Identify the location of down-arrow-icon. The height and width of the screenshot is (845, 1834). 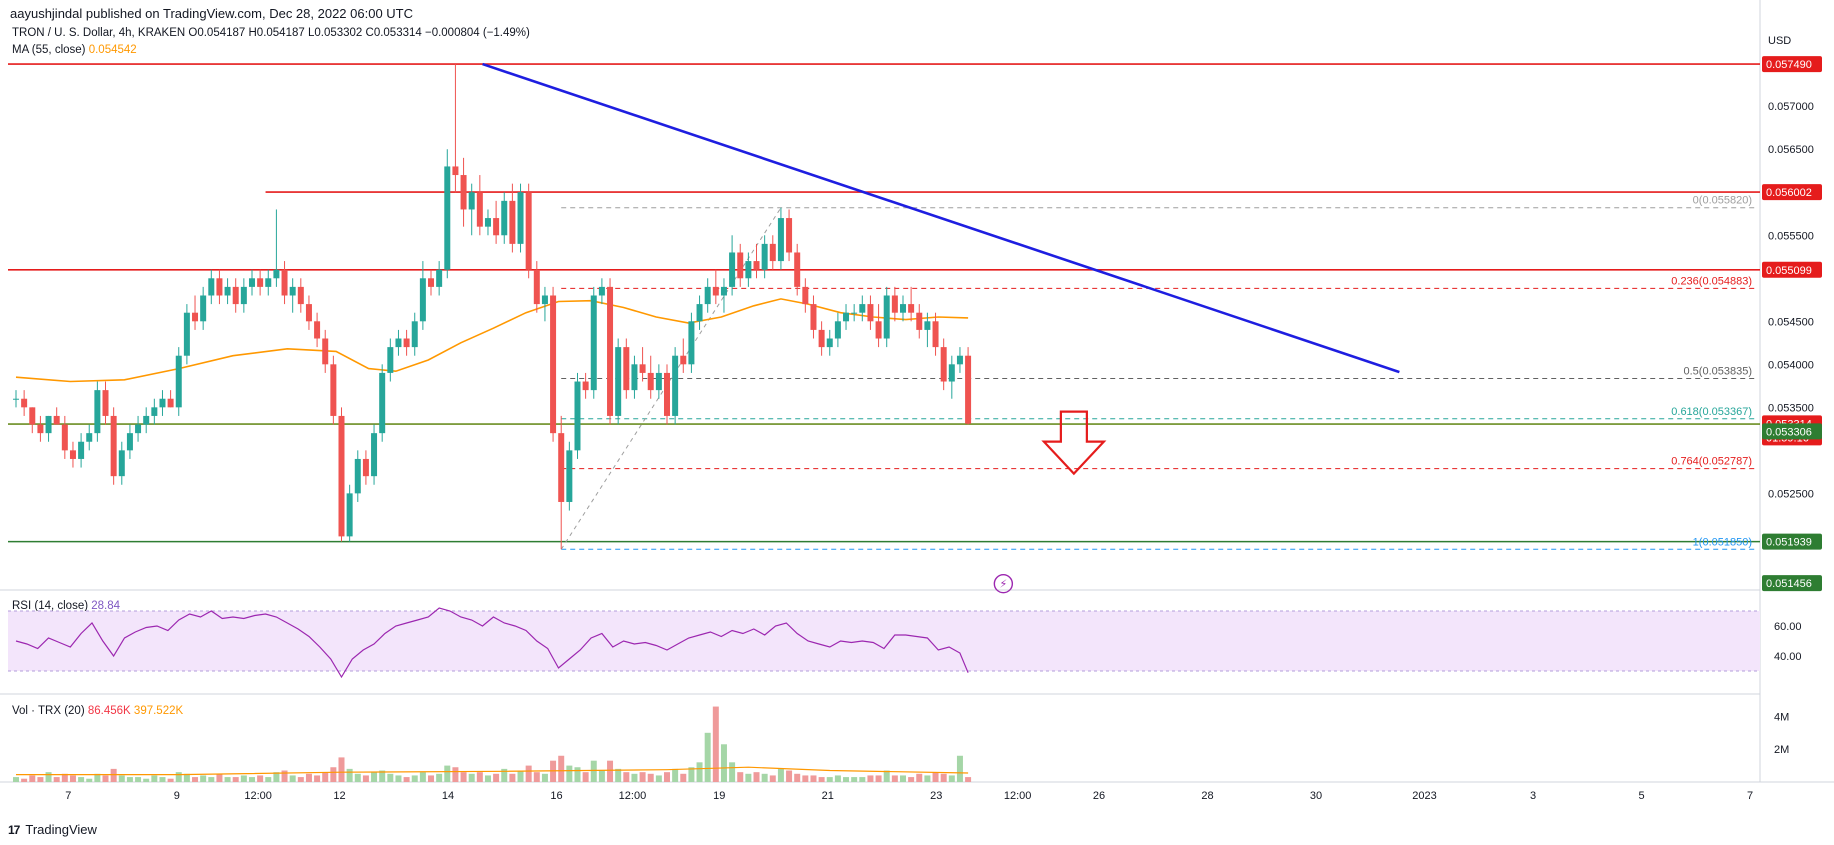
(1074, 443).